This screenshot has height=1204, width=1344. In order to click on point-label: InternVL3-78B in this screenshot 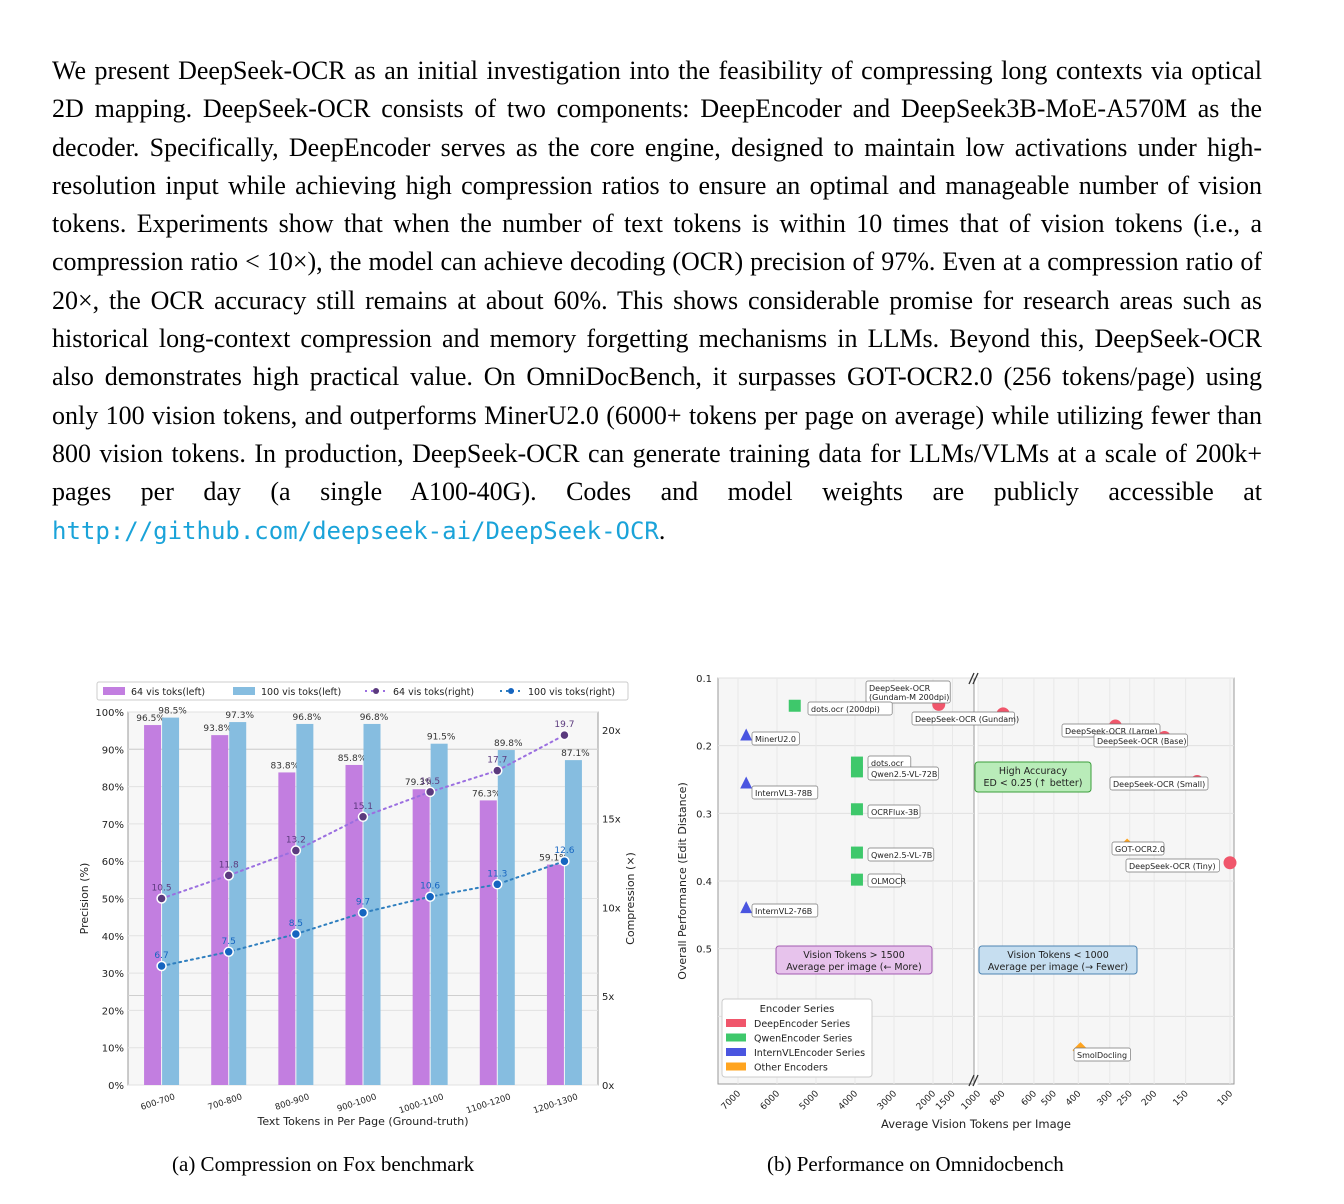, I will do `click(783, 793)`.